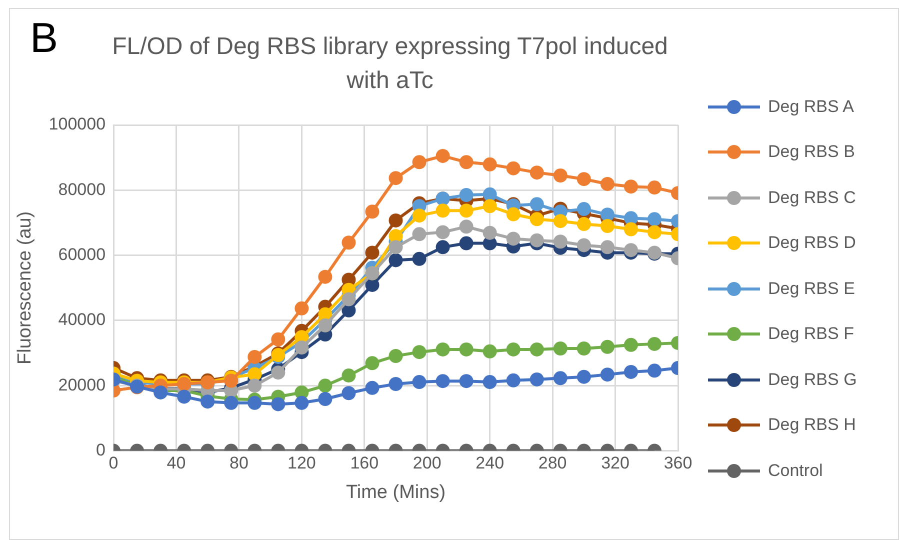 This screenshot has width=906, height=548. Describe the element at coordinates (811, 288) in the screenshot. I see `legend-label: Deg RBS E` at that location.